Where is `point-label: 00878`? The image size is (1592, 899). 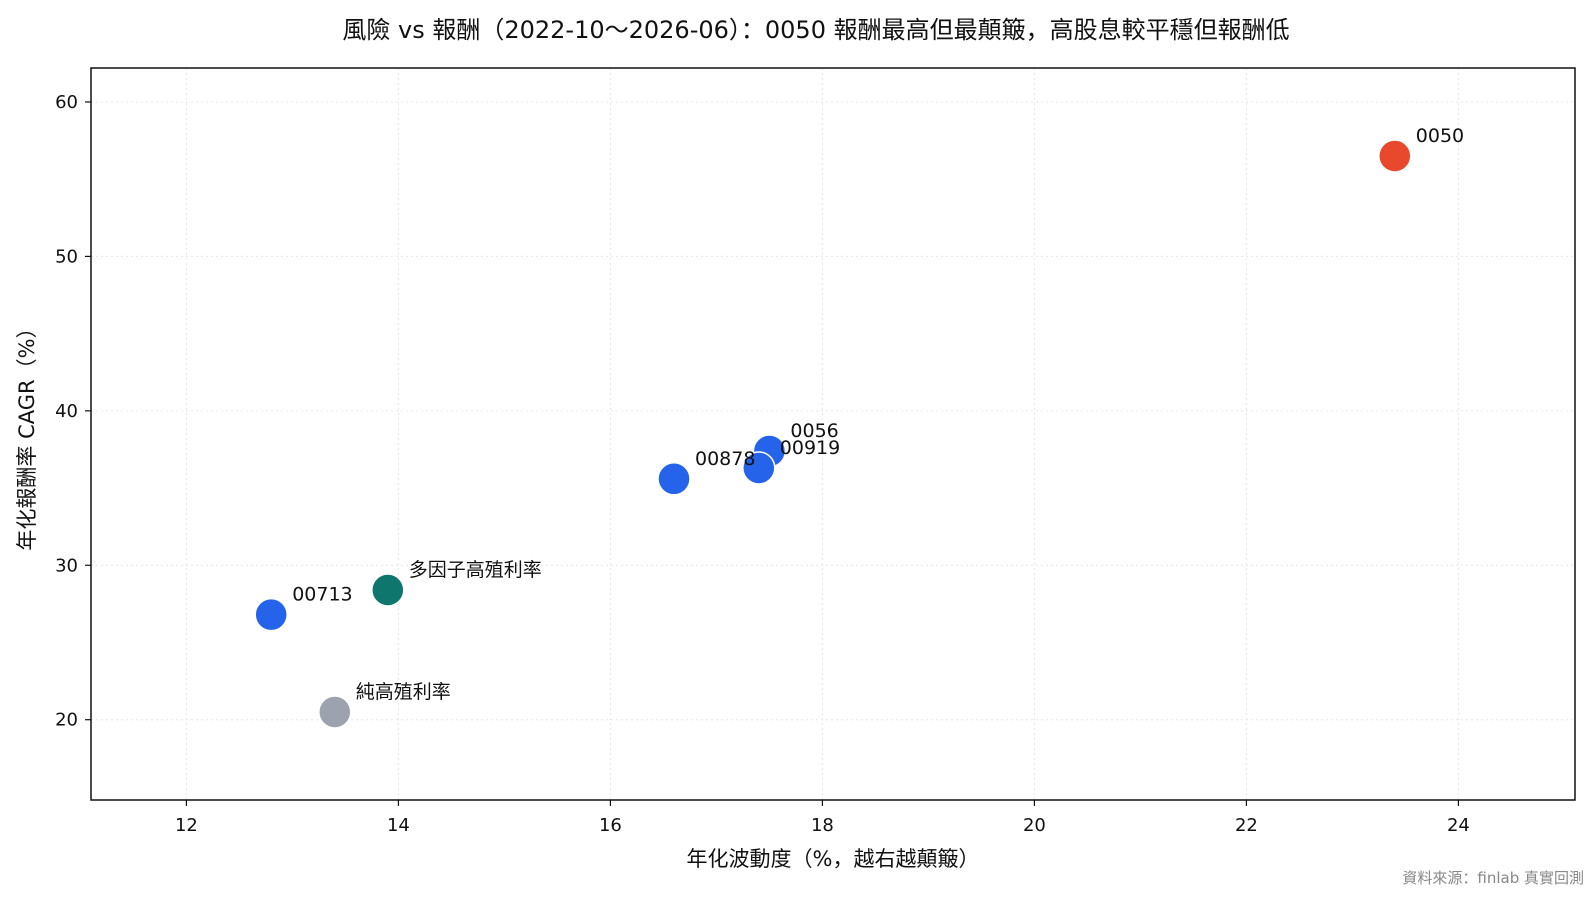 point-label: 00878 is located at coordinates (725, 459).